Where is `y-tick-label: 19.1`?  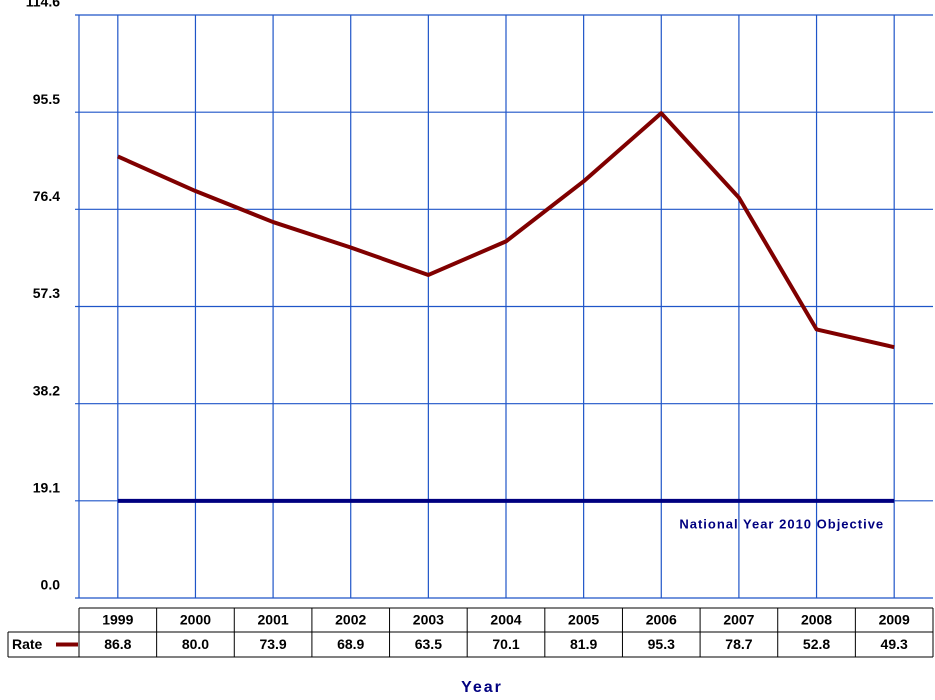 y-tick-label: 19.1 is located at coordinates (46, 488).